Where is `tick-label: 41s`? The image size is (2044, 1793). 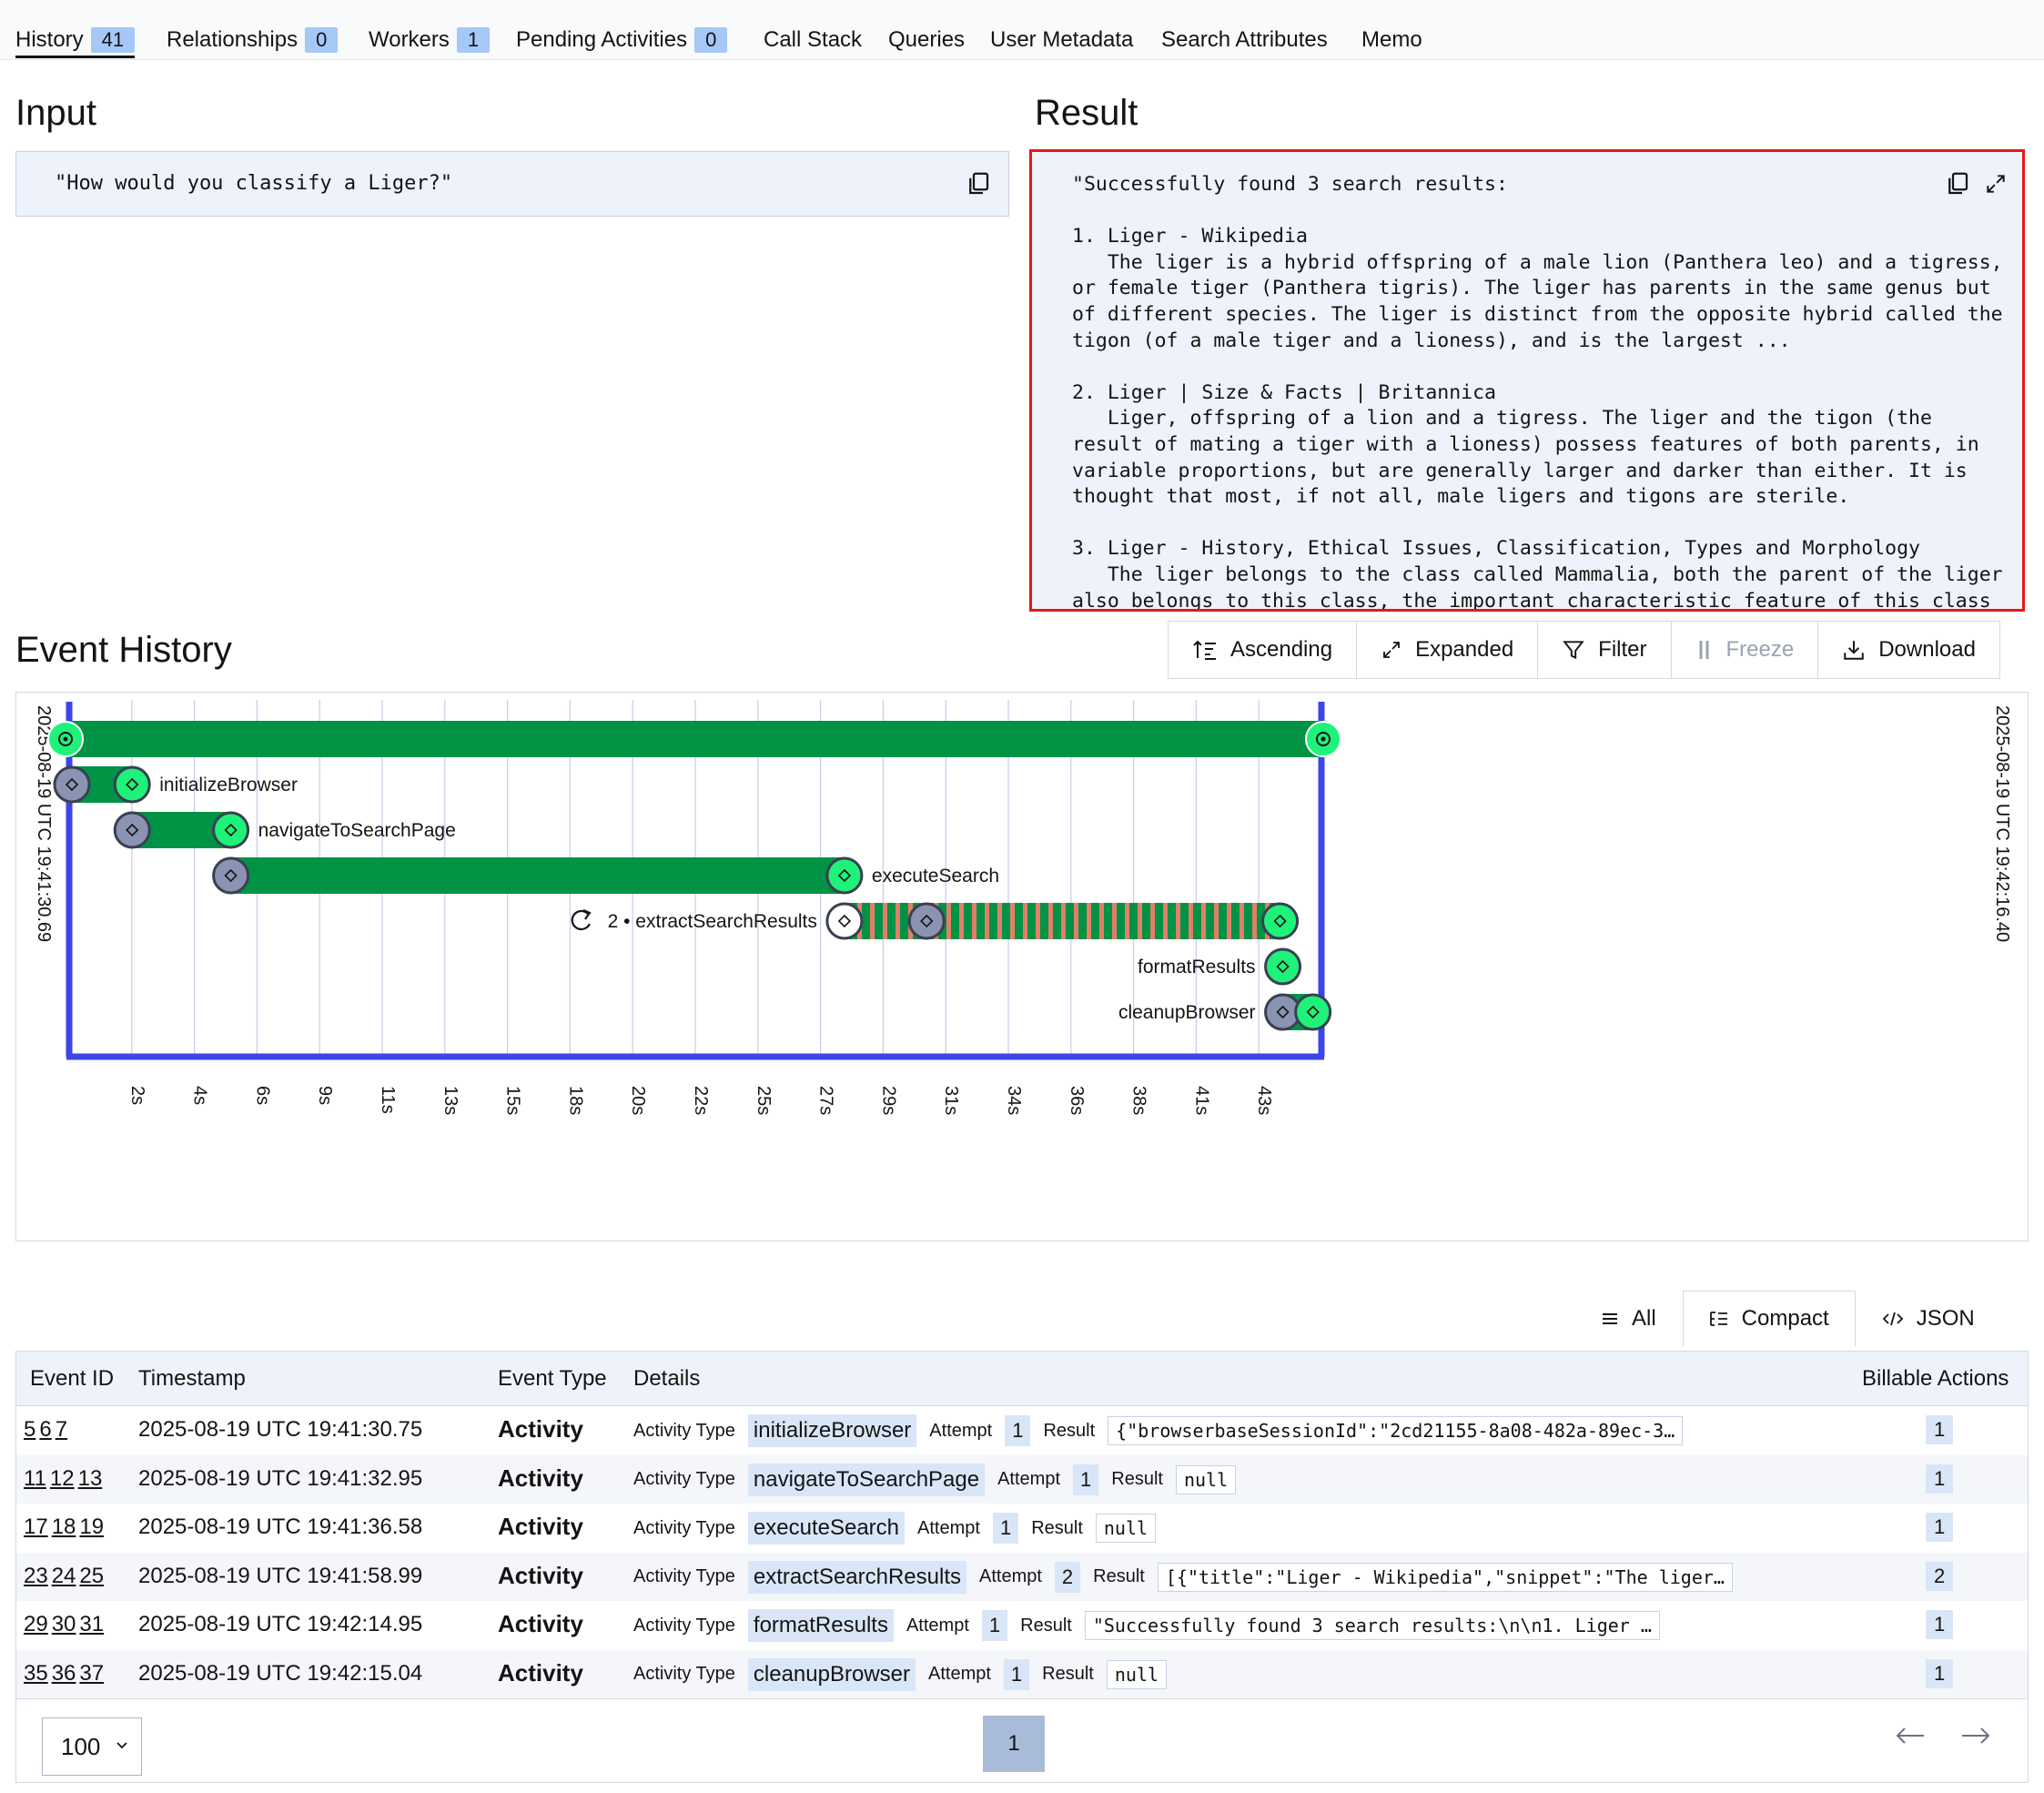 tick-label: 41s is located at coordinates (1201, 1101).